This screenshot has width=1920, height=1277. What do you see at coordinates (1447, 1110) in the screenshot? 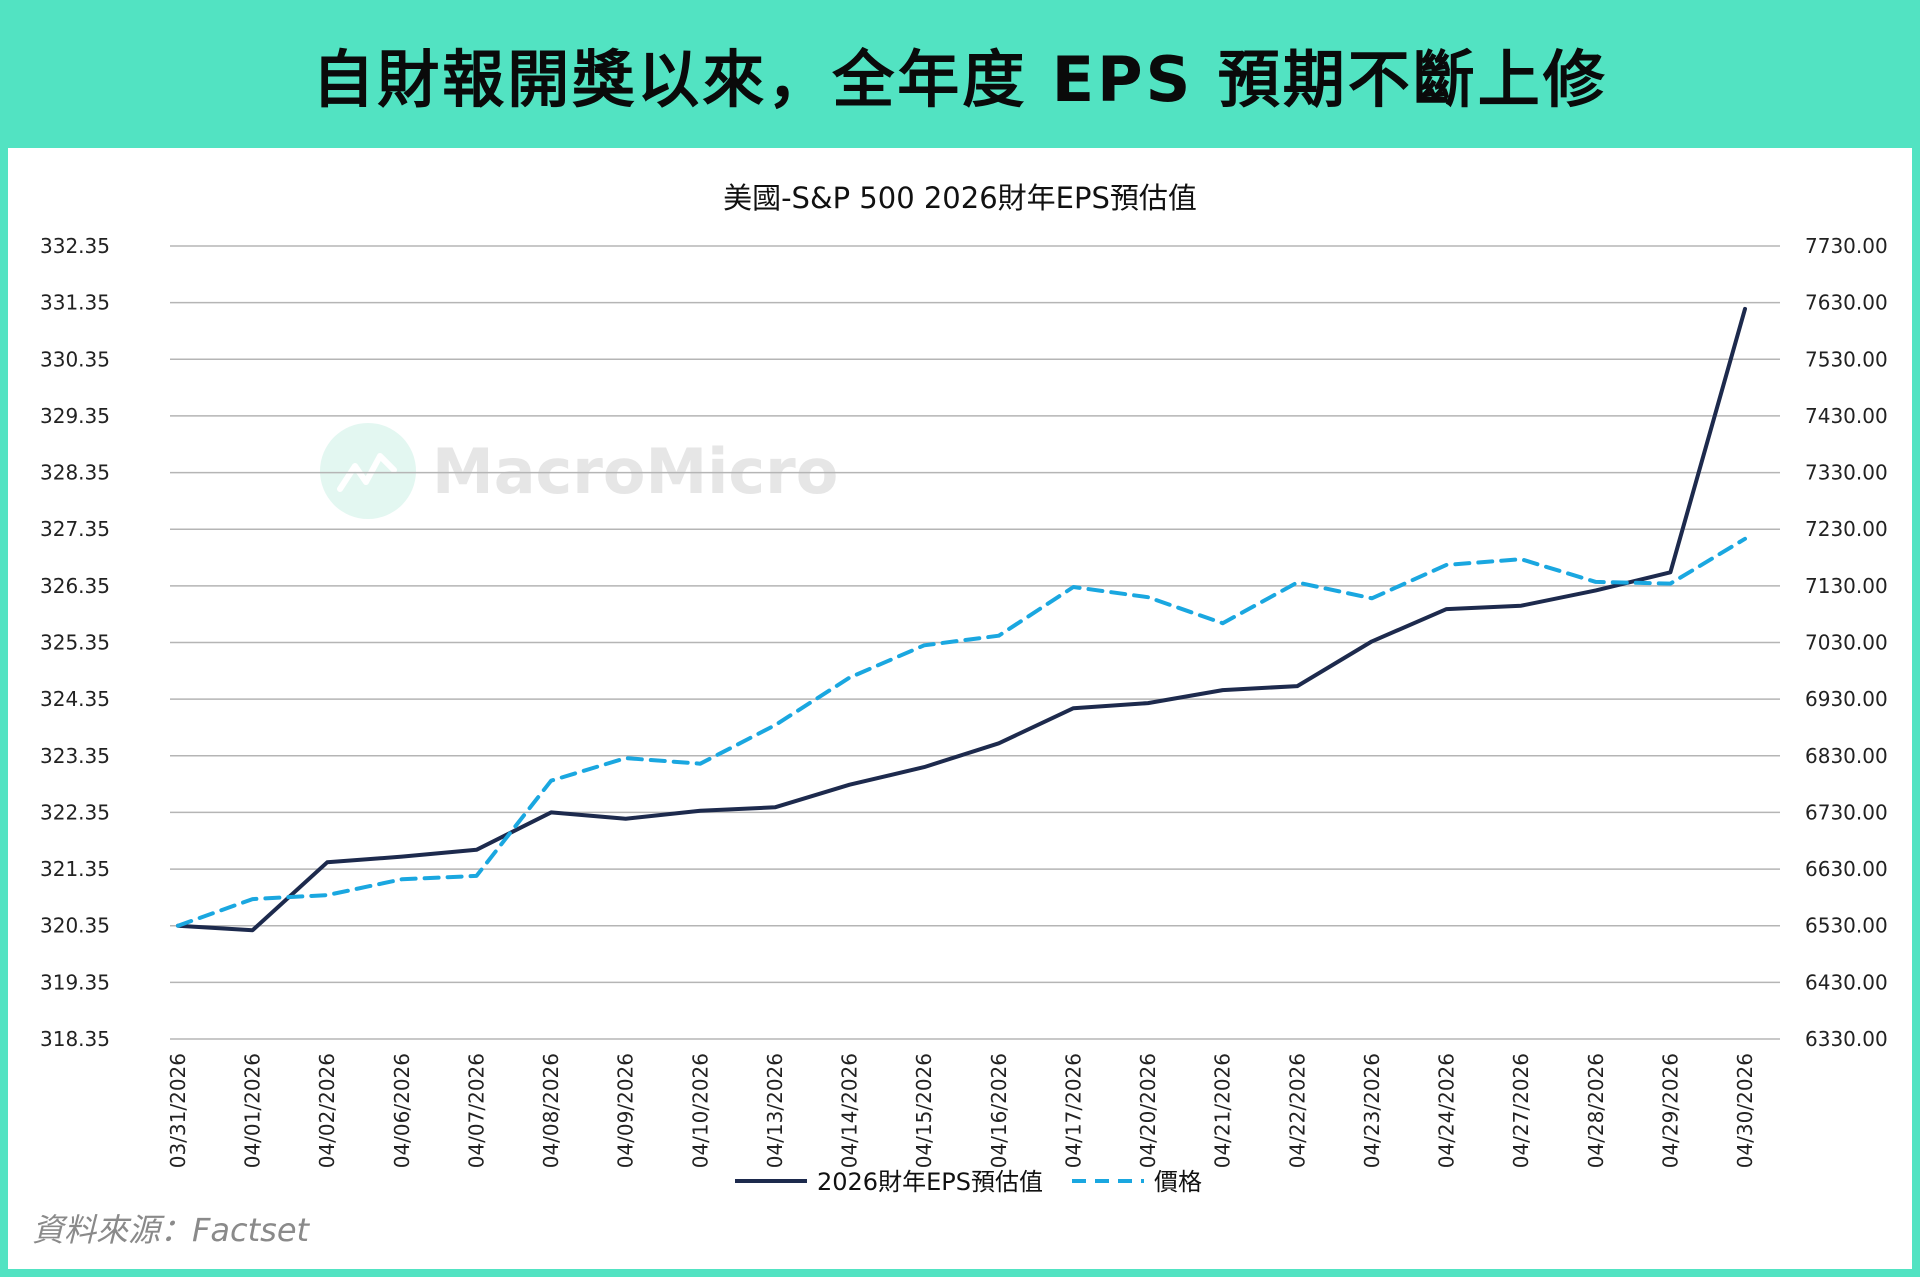
I see `x-tick-label: 04/24/2026` at bounding box center [1447, 1110].